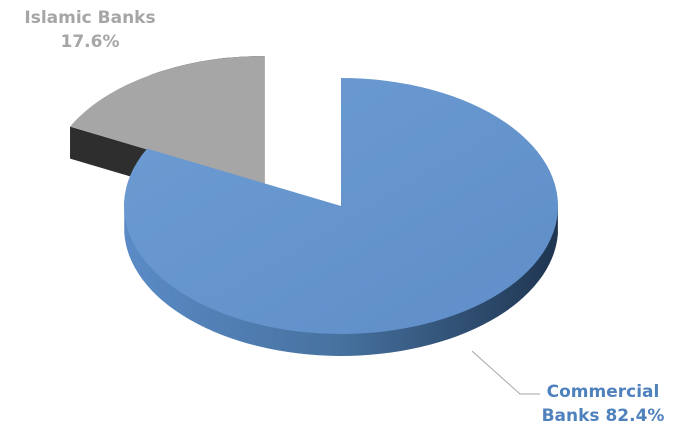  Describe the element at coordinates (167, 120) in the screenshot. I see `islamic-banks-slice` at that location.